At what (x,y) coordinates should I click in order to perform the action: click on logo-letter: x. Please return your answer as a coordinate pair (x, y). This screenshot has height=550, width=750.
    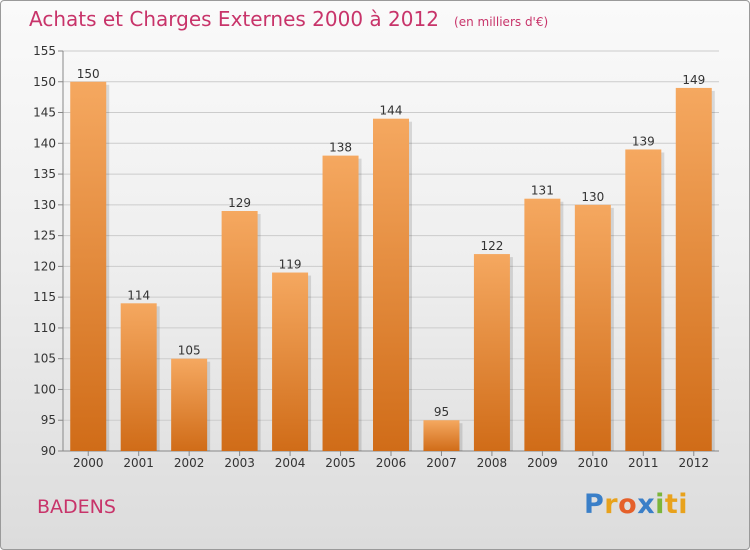
    Looking at the image, I should click on (646, 504).